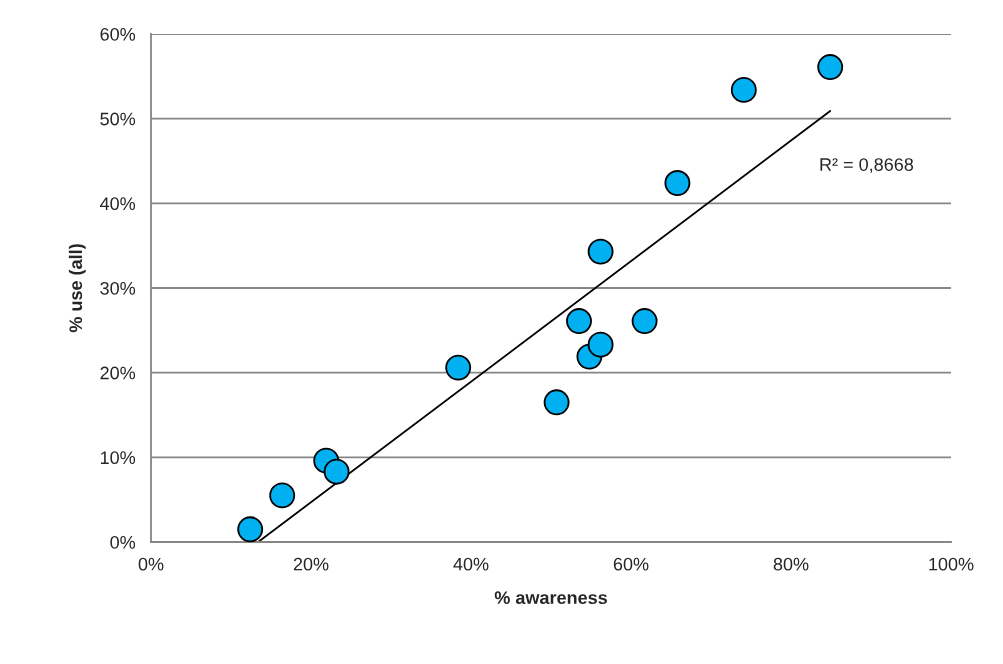 This screenshot has width=1003, height=664. I want to click on y-tick-label: 10%, so click(118, 458).